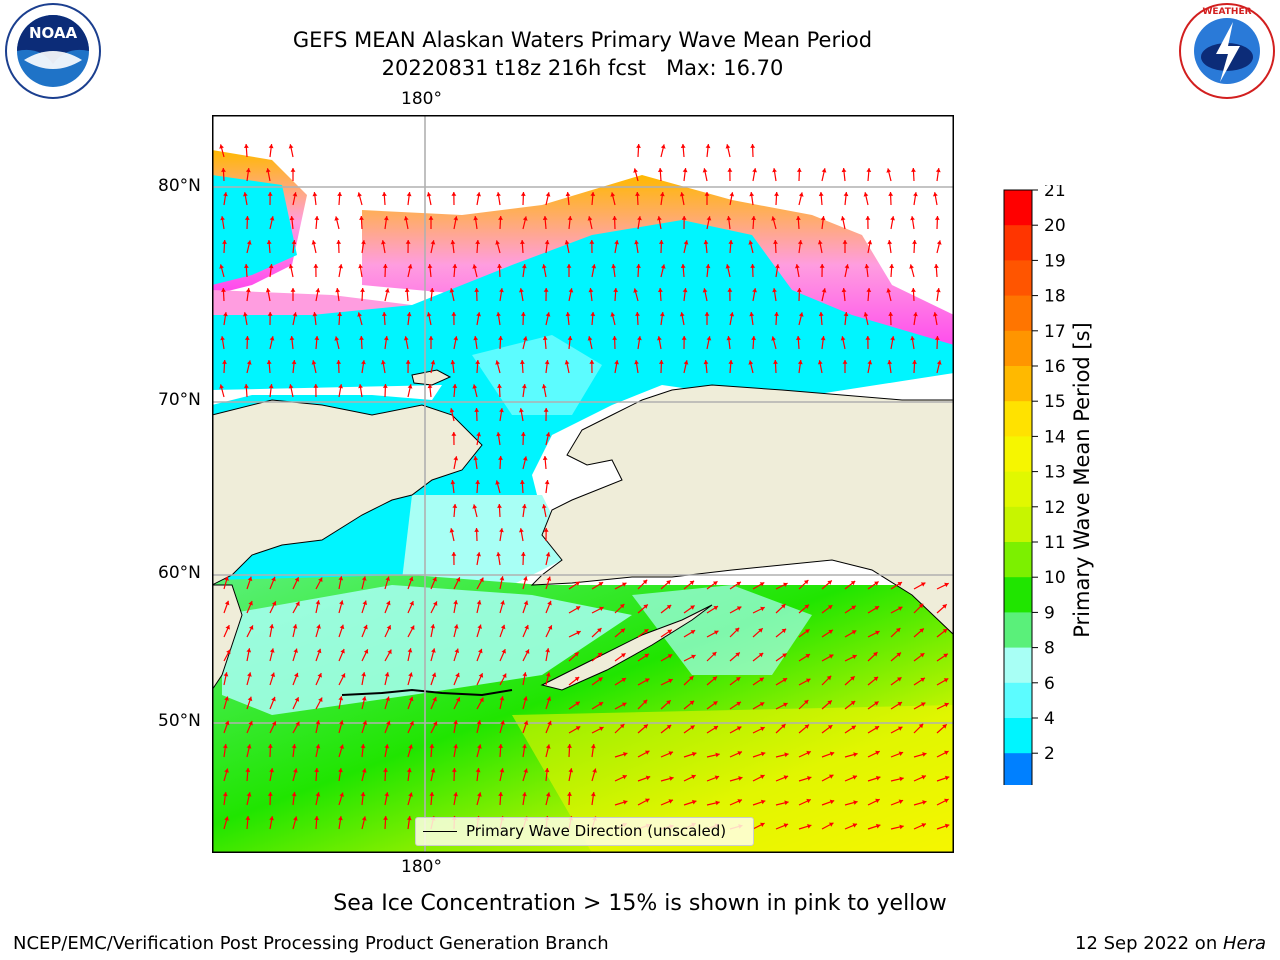  Describe the element at coordinates (1049, 649) in the screenshot. I see `colorbar-tick-label: 8` at that location.